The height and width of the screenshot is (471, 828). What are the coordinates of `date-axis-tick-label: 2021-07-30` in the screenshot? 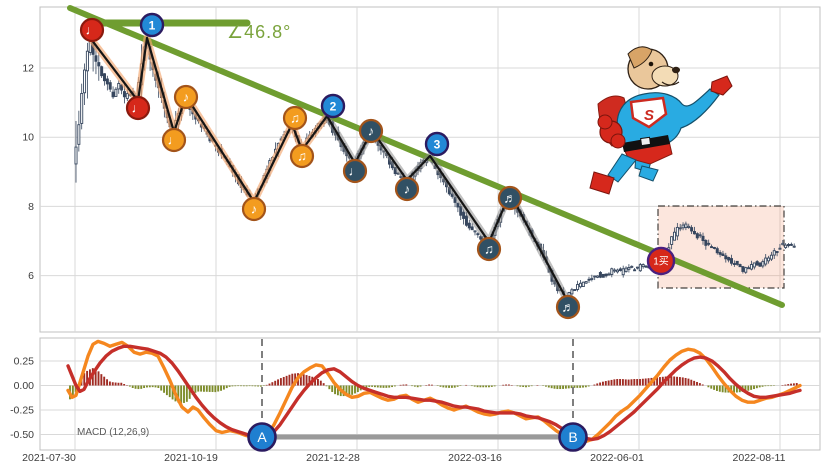 It's located at (49, 458).